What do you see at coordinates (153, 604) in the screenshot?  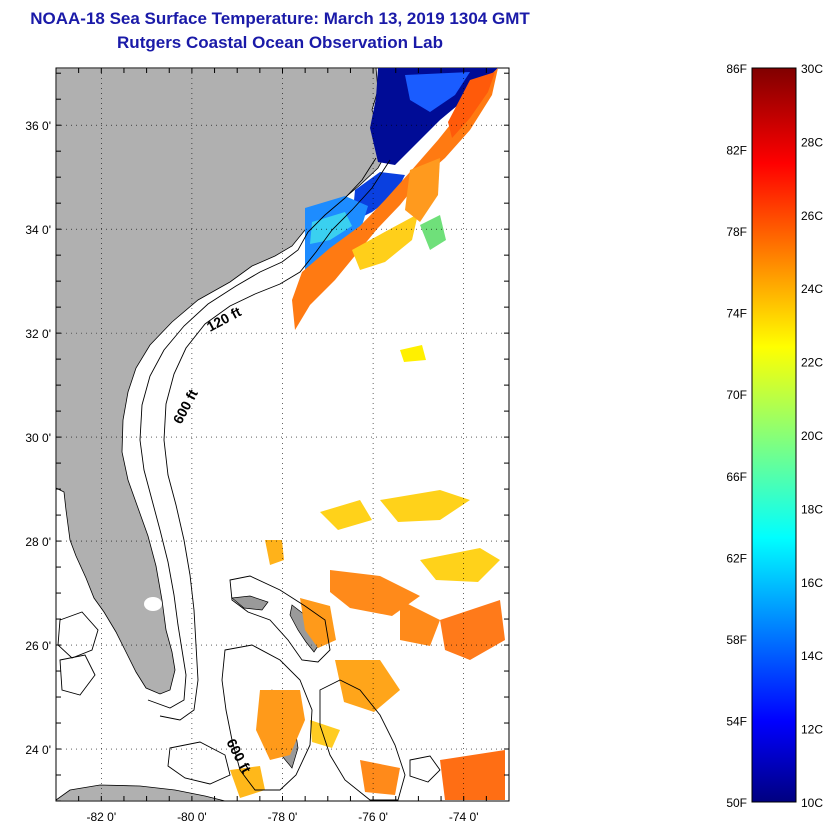 I see `lake-okeechobee` at bounding box center [153, 604].